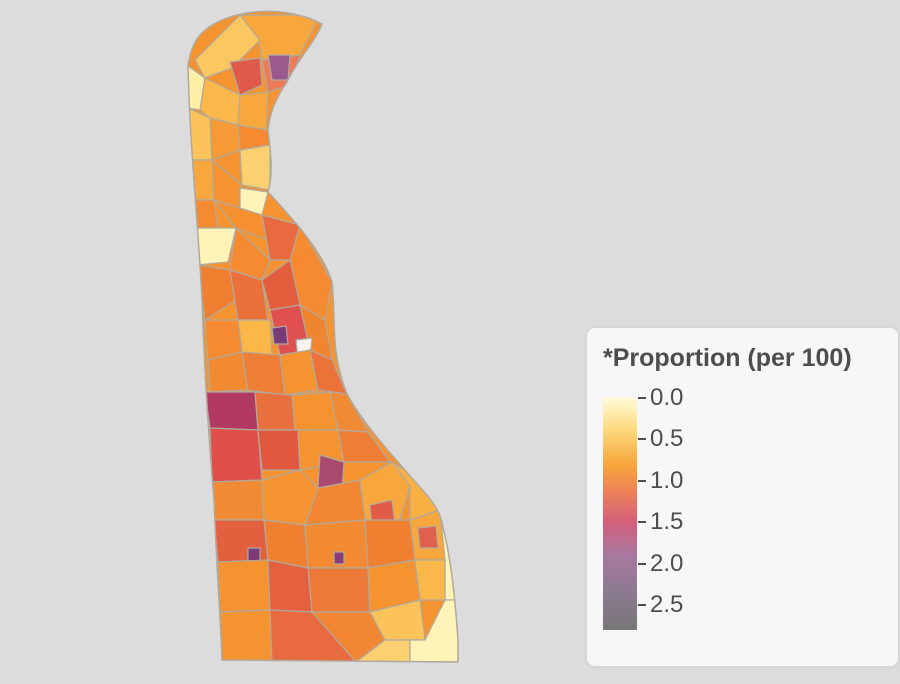 This screenshot has width=900, height=684. Describe the element at coordinates (667, 480) in the screenshot. I see `legend-tick-label: 1.0` at that location.